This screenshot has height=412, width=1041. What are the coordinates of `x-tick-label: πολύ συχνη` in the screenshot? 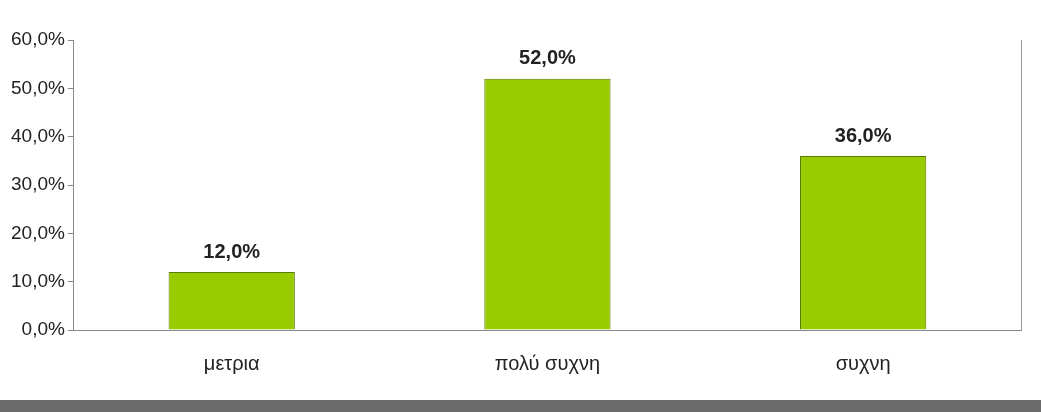 It's located at (547, 362).